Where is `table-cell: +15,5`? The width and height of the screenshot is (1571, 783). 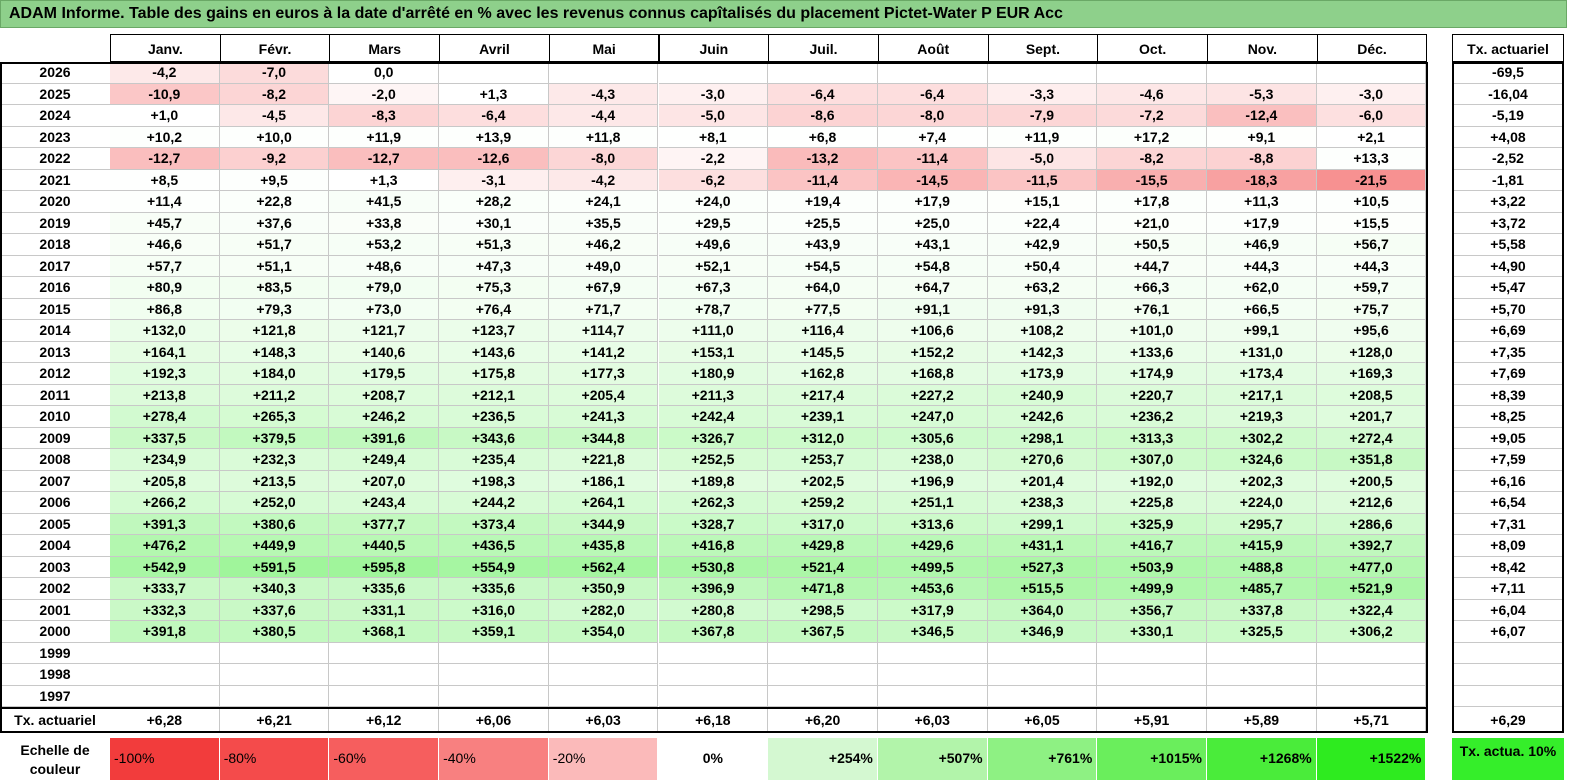
table-cell: +15,5 is located at coordinates (1371, 223).